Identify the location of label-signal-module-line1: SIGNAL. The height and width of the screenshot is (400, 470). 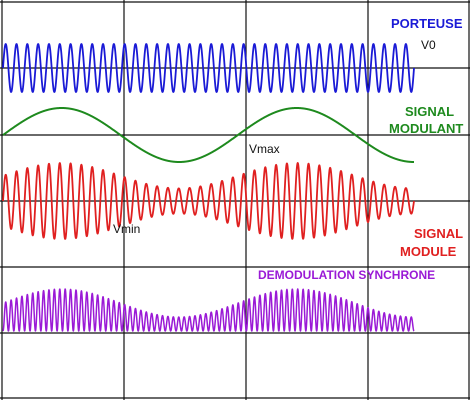
(438, 233).